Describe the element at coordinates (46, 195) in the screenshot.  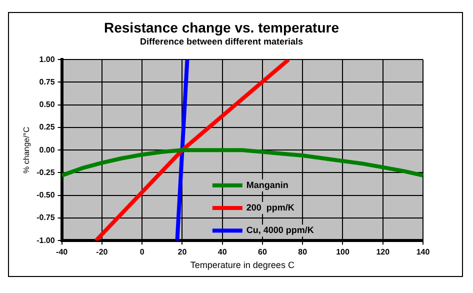
I see `y-tick-label: -0.50` at that location.